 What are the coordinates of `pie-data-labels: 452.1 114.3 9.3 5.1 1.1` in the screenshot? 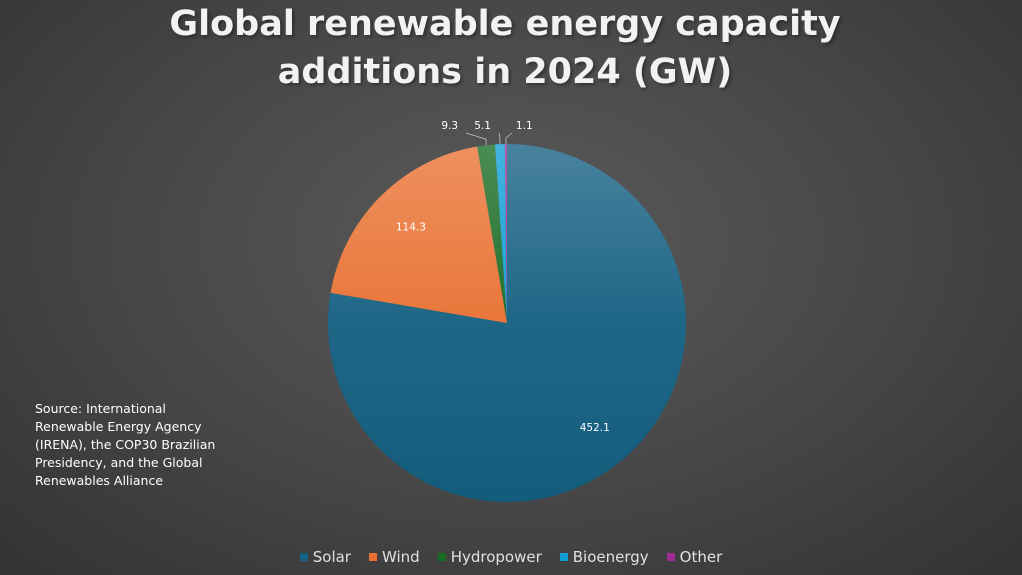 It's located at (503, 277).